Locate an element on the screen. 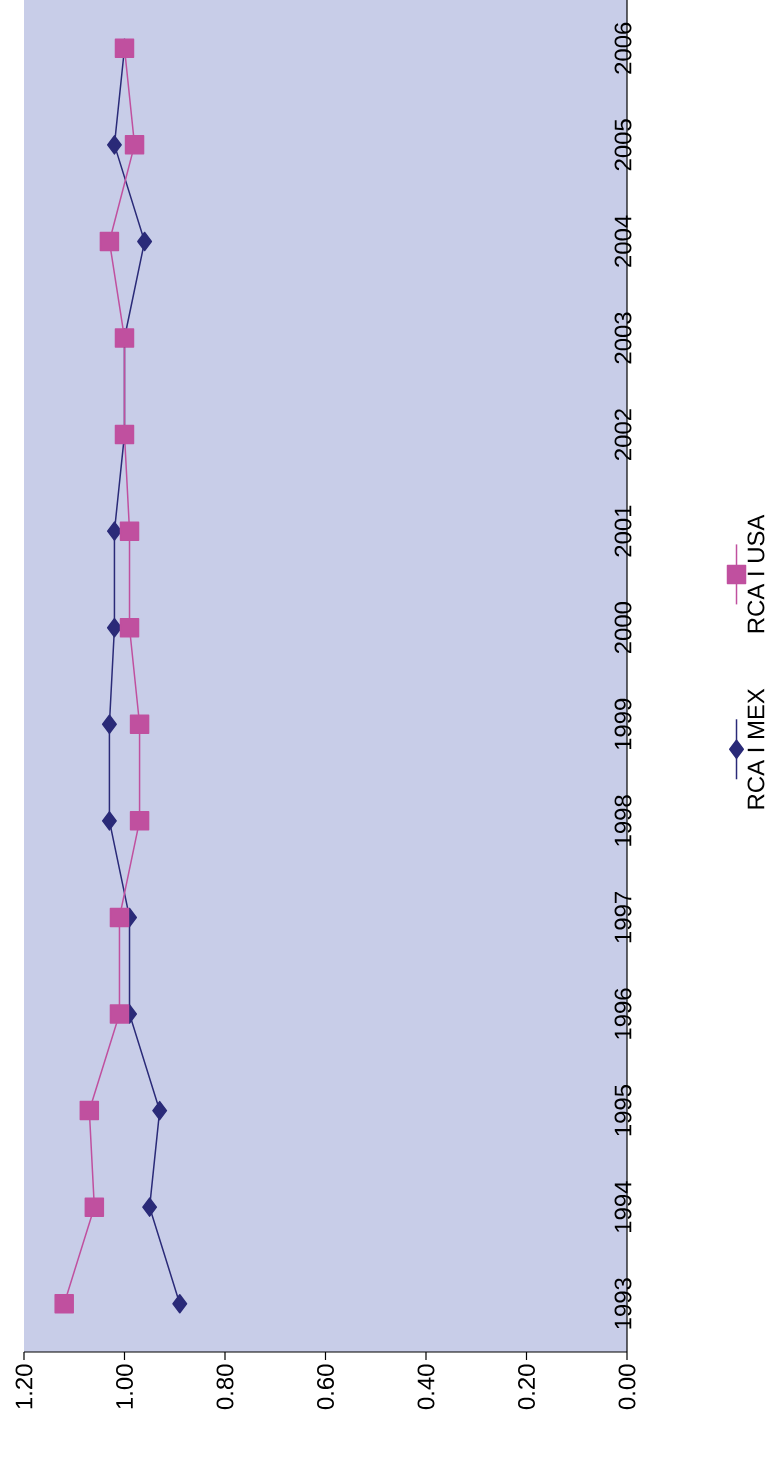 The image size is (769, 1465). legend-label: RCA I USA is located at coordinates (756, 573).